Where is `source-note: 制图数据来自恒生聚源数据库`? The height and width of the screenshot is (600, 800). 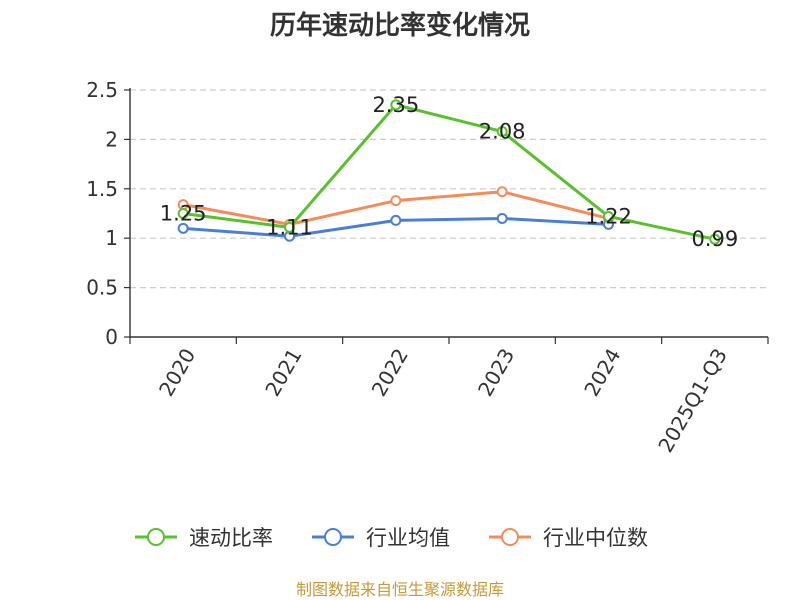
source-note: 制图数据来自恒生聚源数据库 is located at coordinates (400, 589).